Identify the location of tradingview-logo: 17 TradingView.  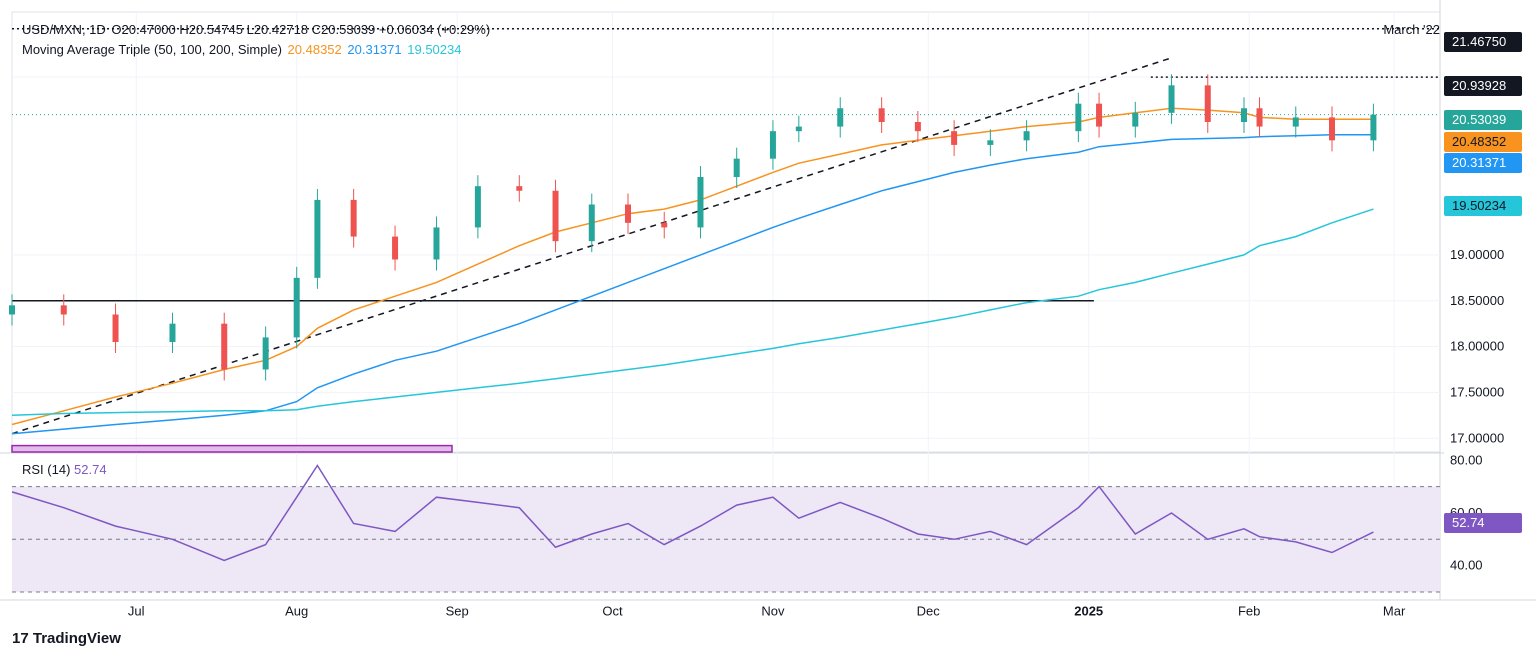
(66, 638).